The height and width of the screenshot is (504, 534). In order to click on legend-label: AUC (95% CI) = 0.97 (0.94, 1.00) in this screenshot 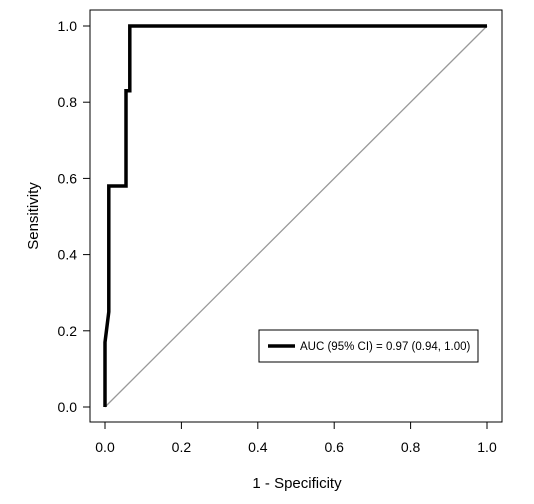, I will do `click(385, 347)`.